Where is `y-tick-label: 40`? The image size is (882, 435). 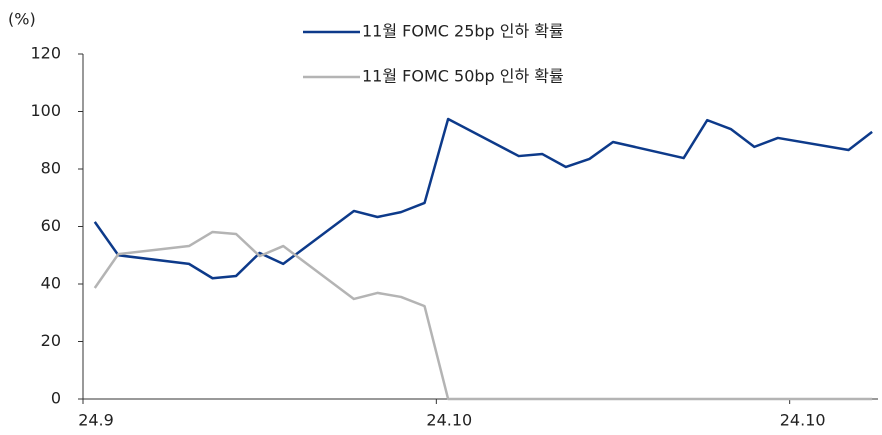
y-tick-label: 40 is located at coordinates (51, 283).